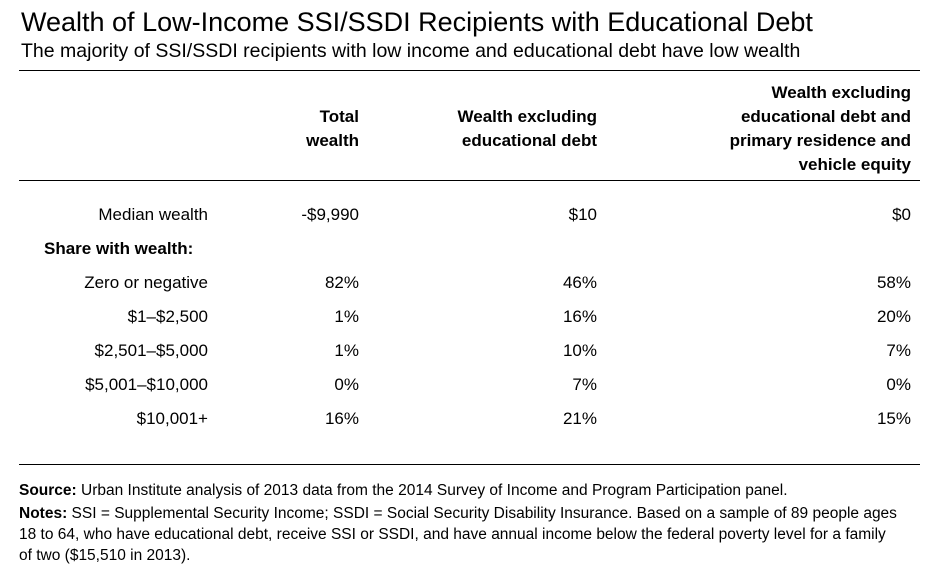  I want to click on cell-wealth-excl-edu-debt: 16%, so click(579, 316).